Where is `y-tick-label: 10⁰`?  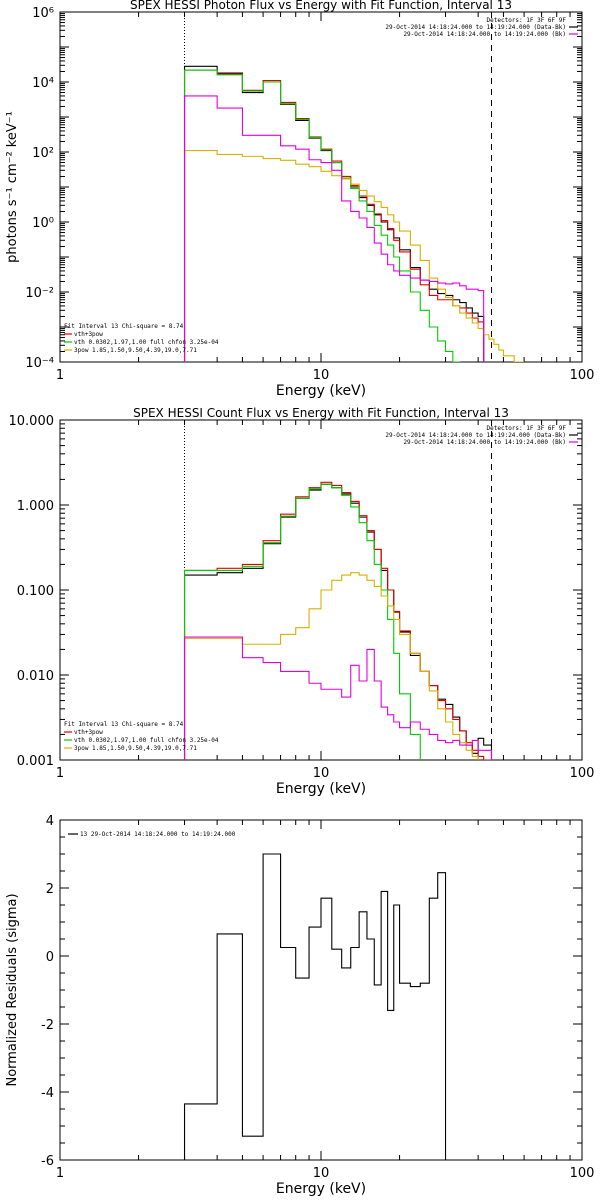
y-tick-label: 10⁰ is located at coordinates (43, 223).